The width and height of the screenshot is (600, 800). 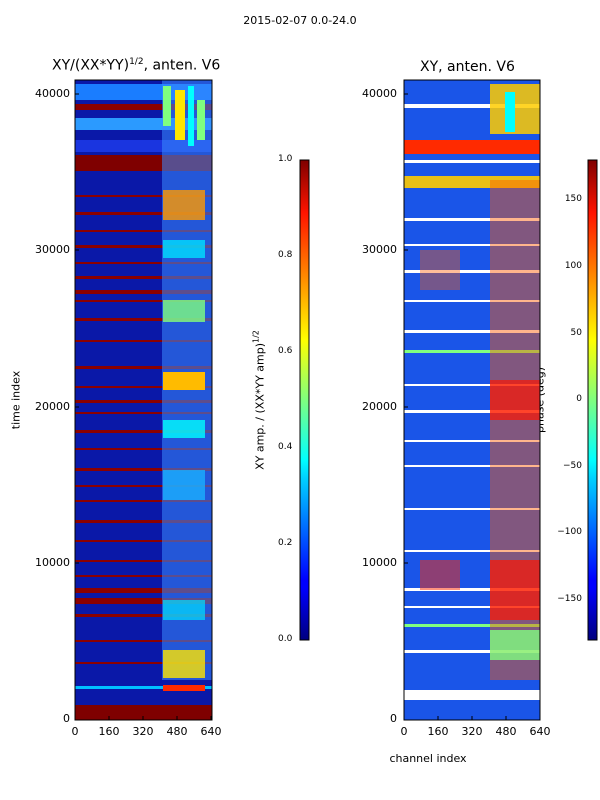 What do you see at coordinates (285, 639) in the screenshot?
I see `left-cbar-tick-0.0: 0.0` at bounding box center [285, 639].